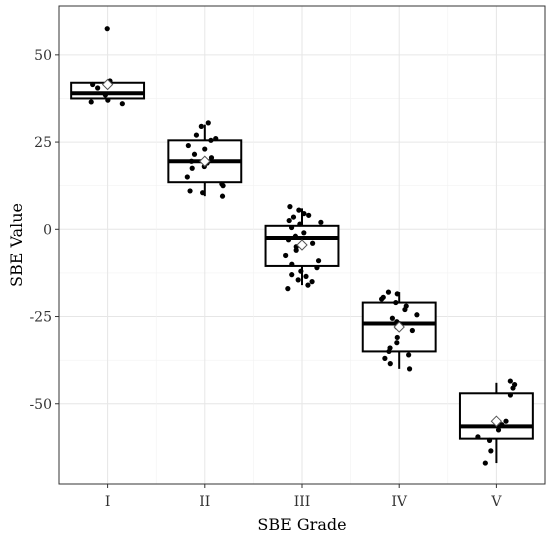 This screenshot has width=550, height=539. What do you see at coordinates (399, 502) in the screenshot?
I see `x-tick-label: IV` at bounding box center [399, 502].